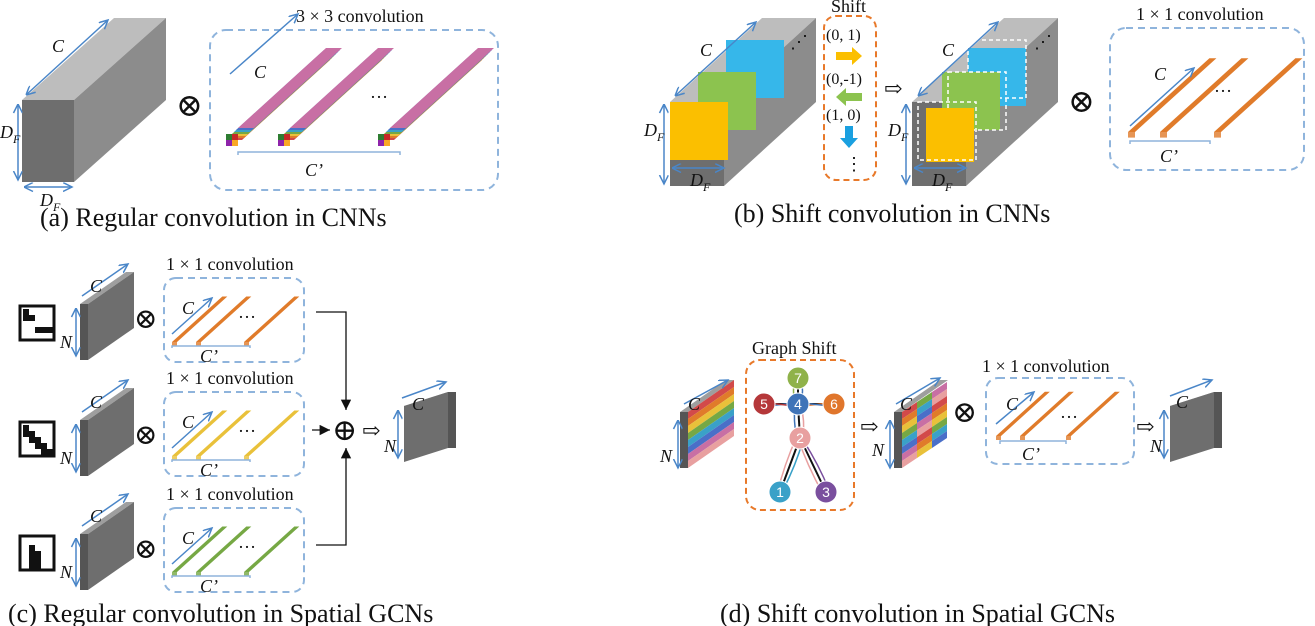  I want to click on d-kernel-c-label: C, so click(1012, 404).